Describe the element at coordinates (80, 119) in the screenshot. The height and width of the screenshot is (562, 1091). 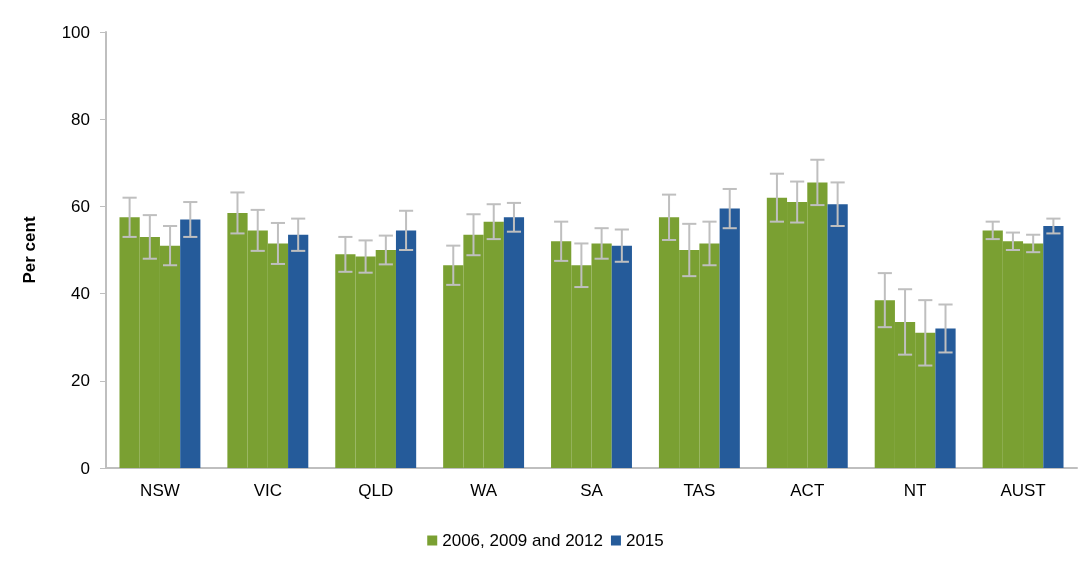
I see `y-tick-label: 80` at that location.